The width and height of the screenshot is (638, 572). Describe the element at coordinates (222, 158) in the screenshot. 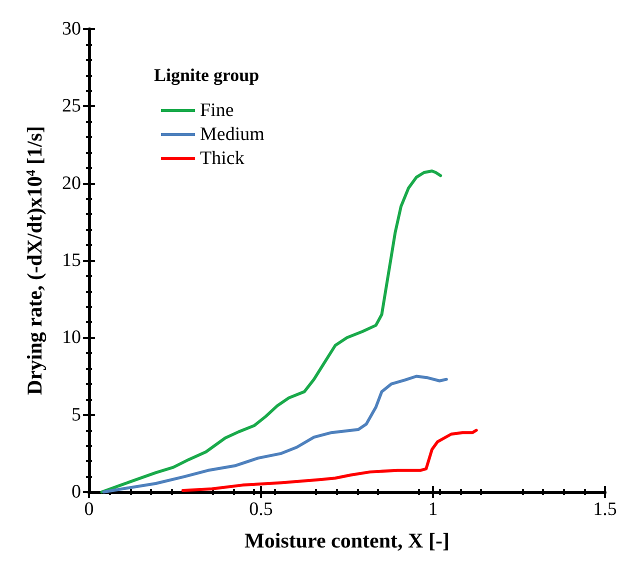

I see `legend-label: Thick` at that location.